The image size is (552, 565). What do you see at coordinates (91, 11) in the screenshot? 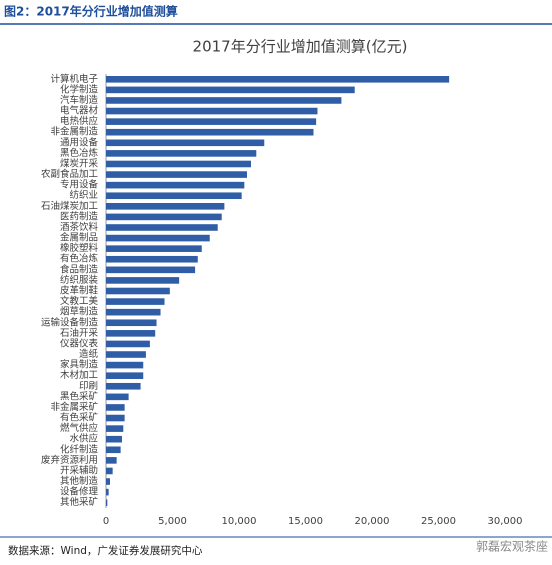
I see `figure-header: 图2：2017年分行业增加值测算` at bounding box center [91, 11].